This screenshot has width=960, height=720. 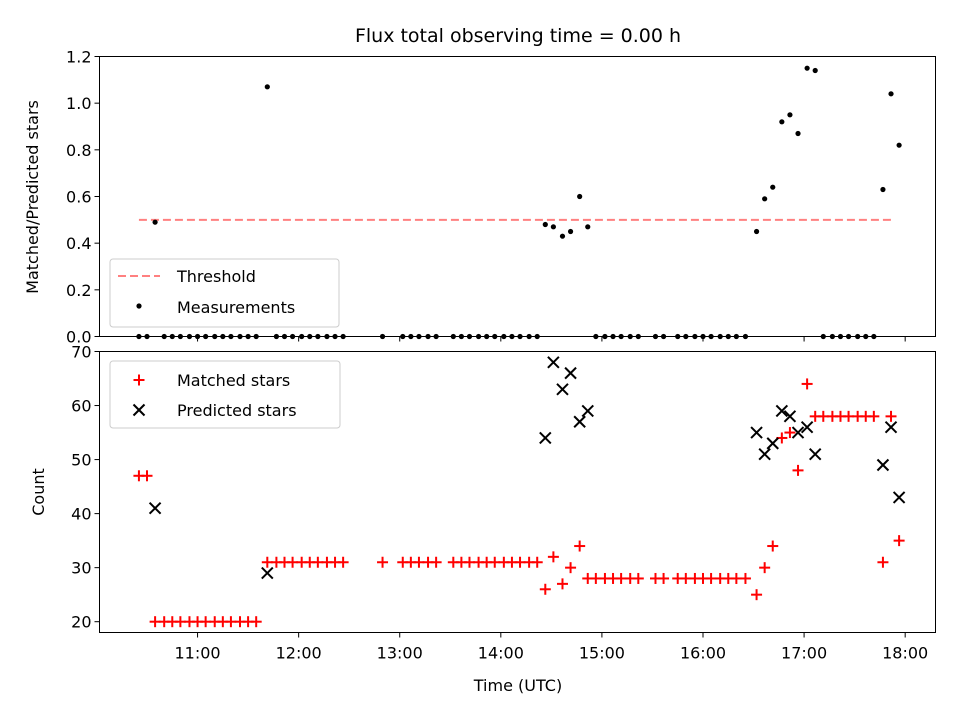 I want to click on chart-title: Flux total observing time = 0.00 h, so click(x=518, y=36).